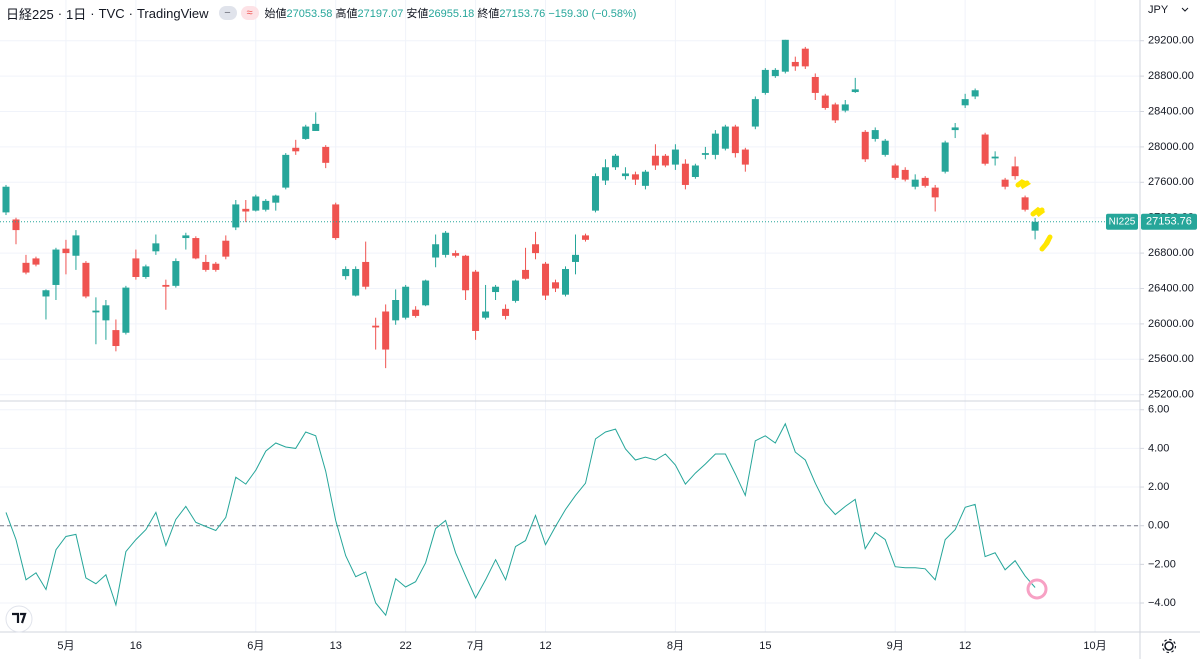 The image size is (1200, 659). What do you see at coordinates (475, 646) in the screenshot?
I see `x-tick-label: 7月` at bounding box center [475, 646].